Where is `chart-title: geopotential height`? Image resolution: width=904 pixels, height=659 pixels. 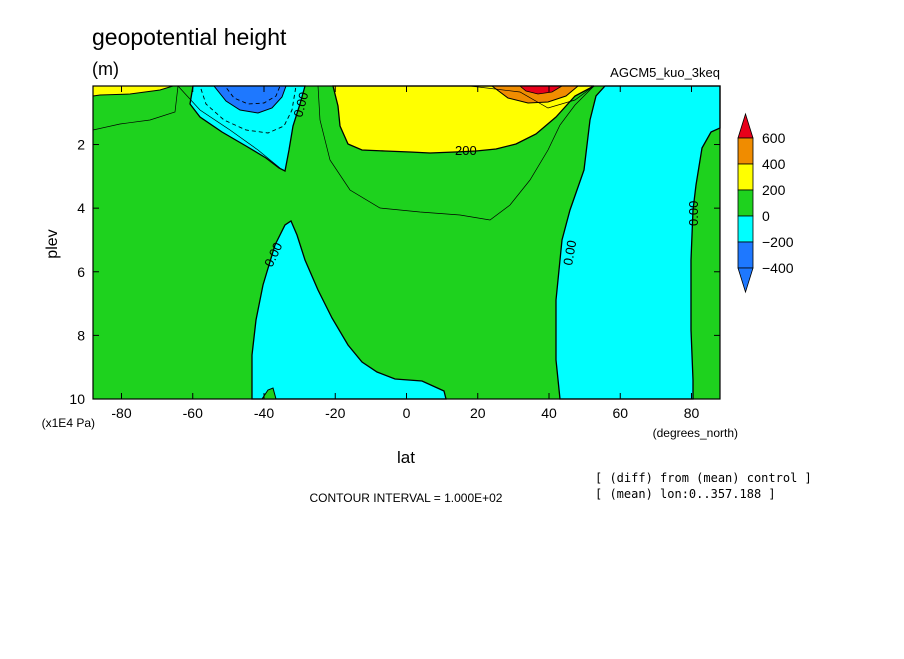
chart-title: geopotential height is located at coordinates (189, 37).